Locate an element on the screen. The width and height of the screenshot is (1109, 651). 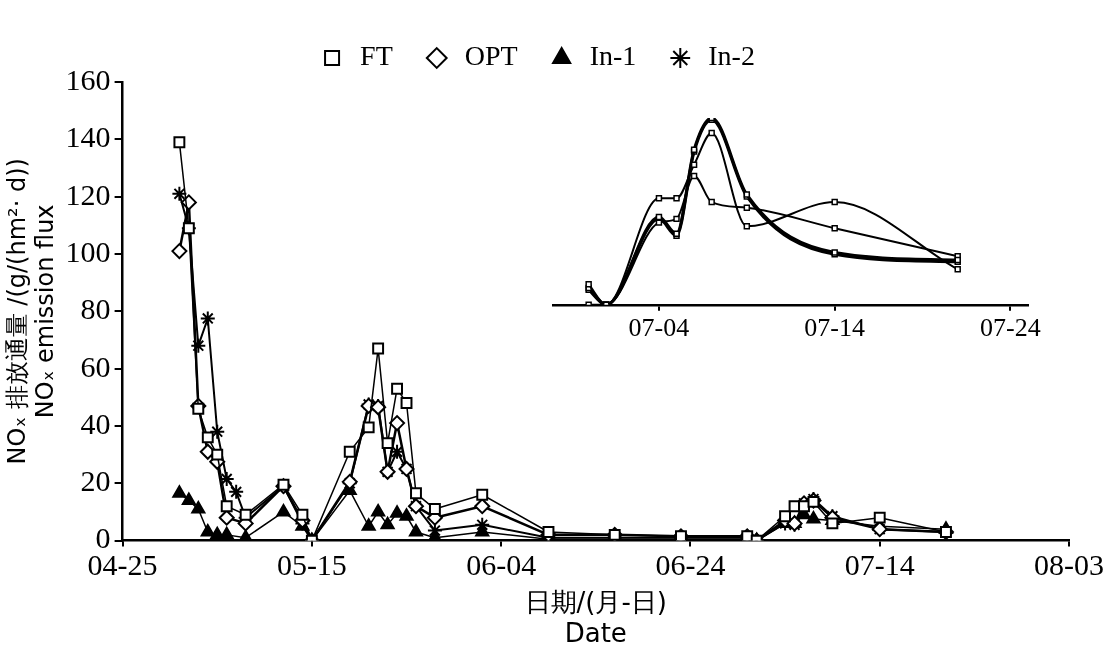
x-axis-title: 日期/(月-日) Date is located at coordinates (596, 617).